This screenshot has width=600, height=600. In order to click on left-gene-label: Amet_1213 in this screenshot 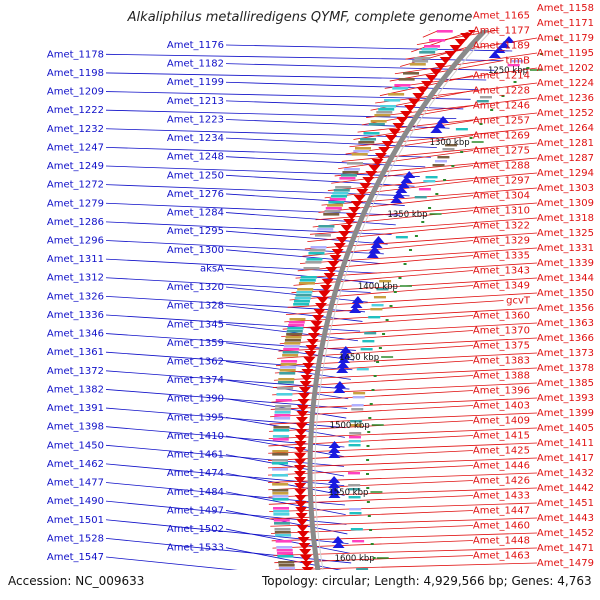, I will do `click(195, 101)`.